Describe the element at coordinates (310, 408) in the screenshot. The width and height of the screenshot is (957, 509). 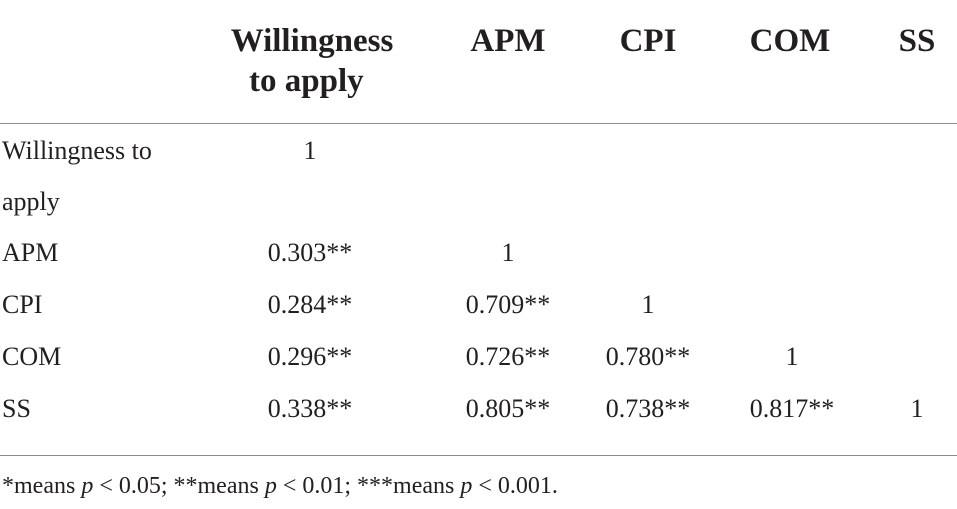
I see `cell-ss-willingness: 0.338**` at that location.